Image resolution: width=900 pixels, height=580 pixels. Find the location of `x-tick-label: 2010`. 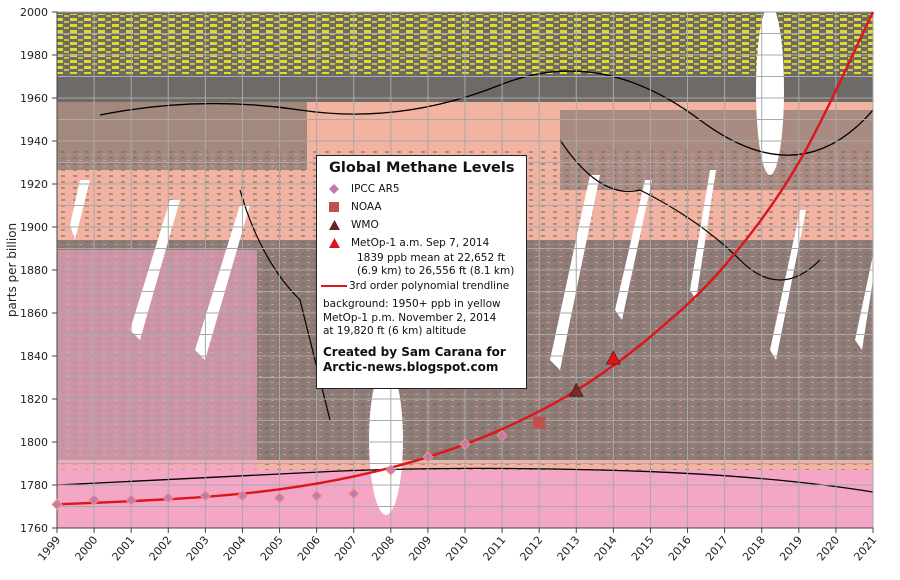

x-tick-label: 2010 is located at coordinates (457, 549).